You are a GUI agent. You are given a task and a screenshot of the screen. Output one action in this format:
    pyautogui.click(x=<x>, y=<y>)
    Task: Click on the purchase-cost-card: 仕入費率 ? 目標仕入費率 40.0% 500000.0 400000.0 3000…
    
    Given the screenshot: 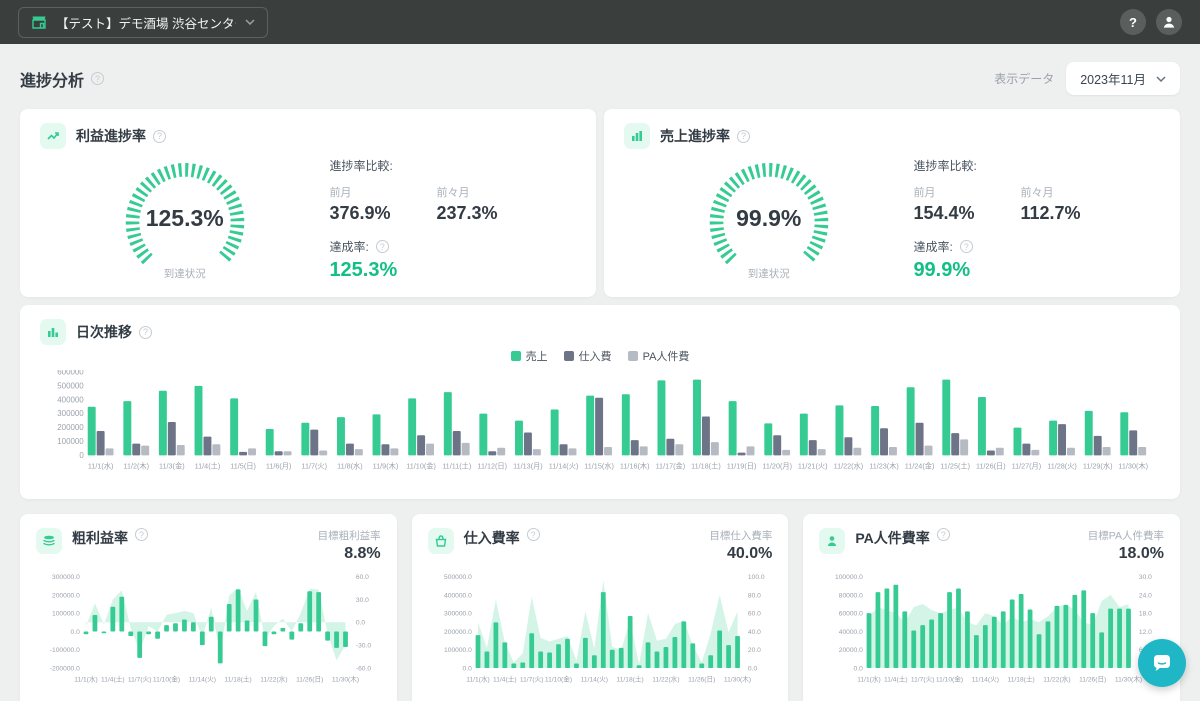 What is the action you would take?
    pyautogui.click(x=600, y=607)
    